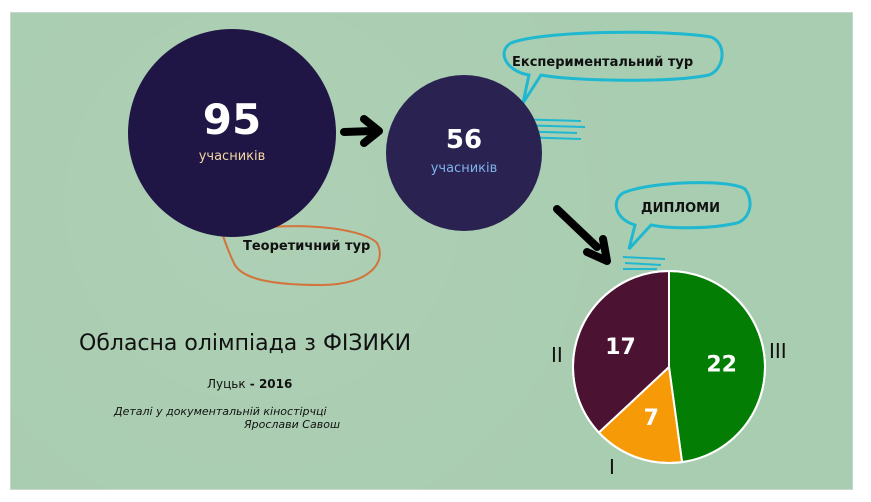 This screenshot has width=871, height=502. What do you see at coordinates (557, 355) in the screenshot?
I see `category-label-ii: II` at bounding box center [557, 355].